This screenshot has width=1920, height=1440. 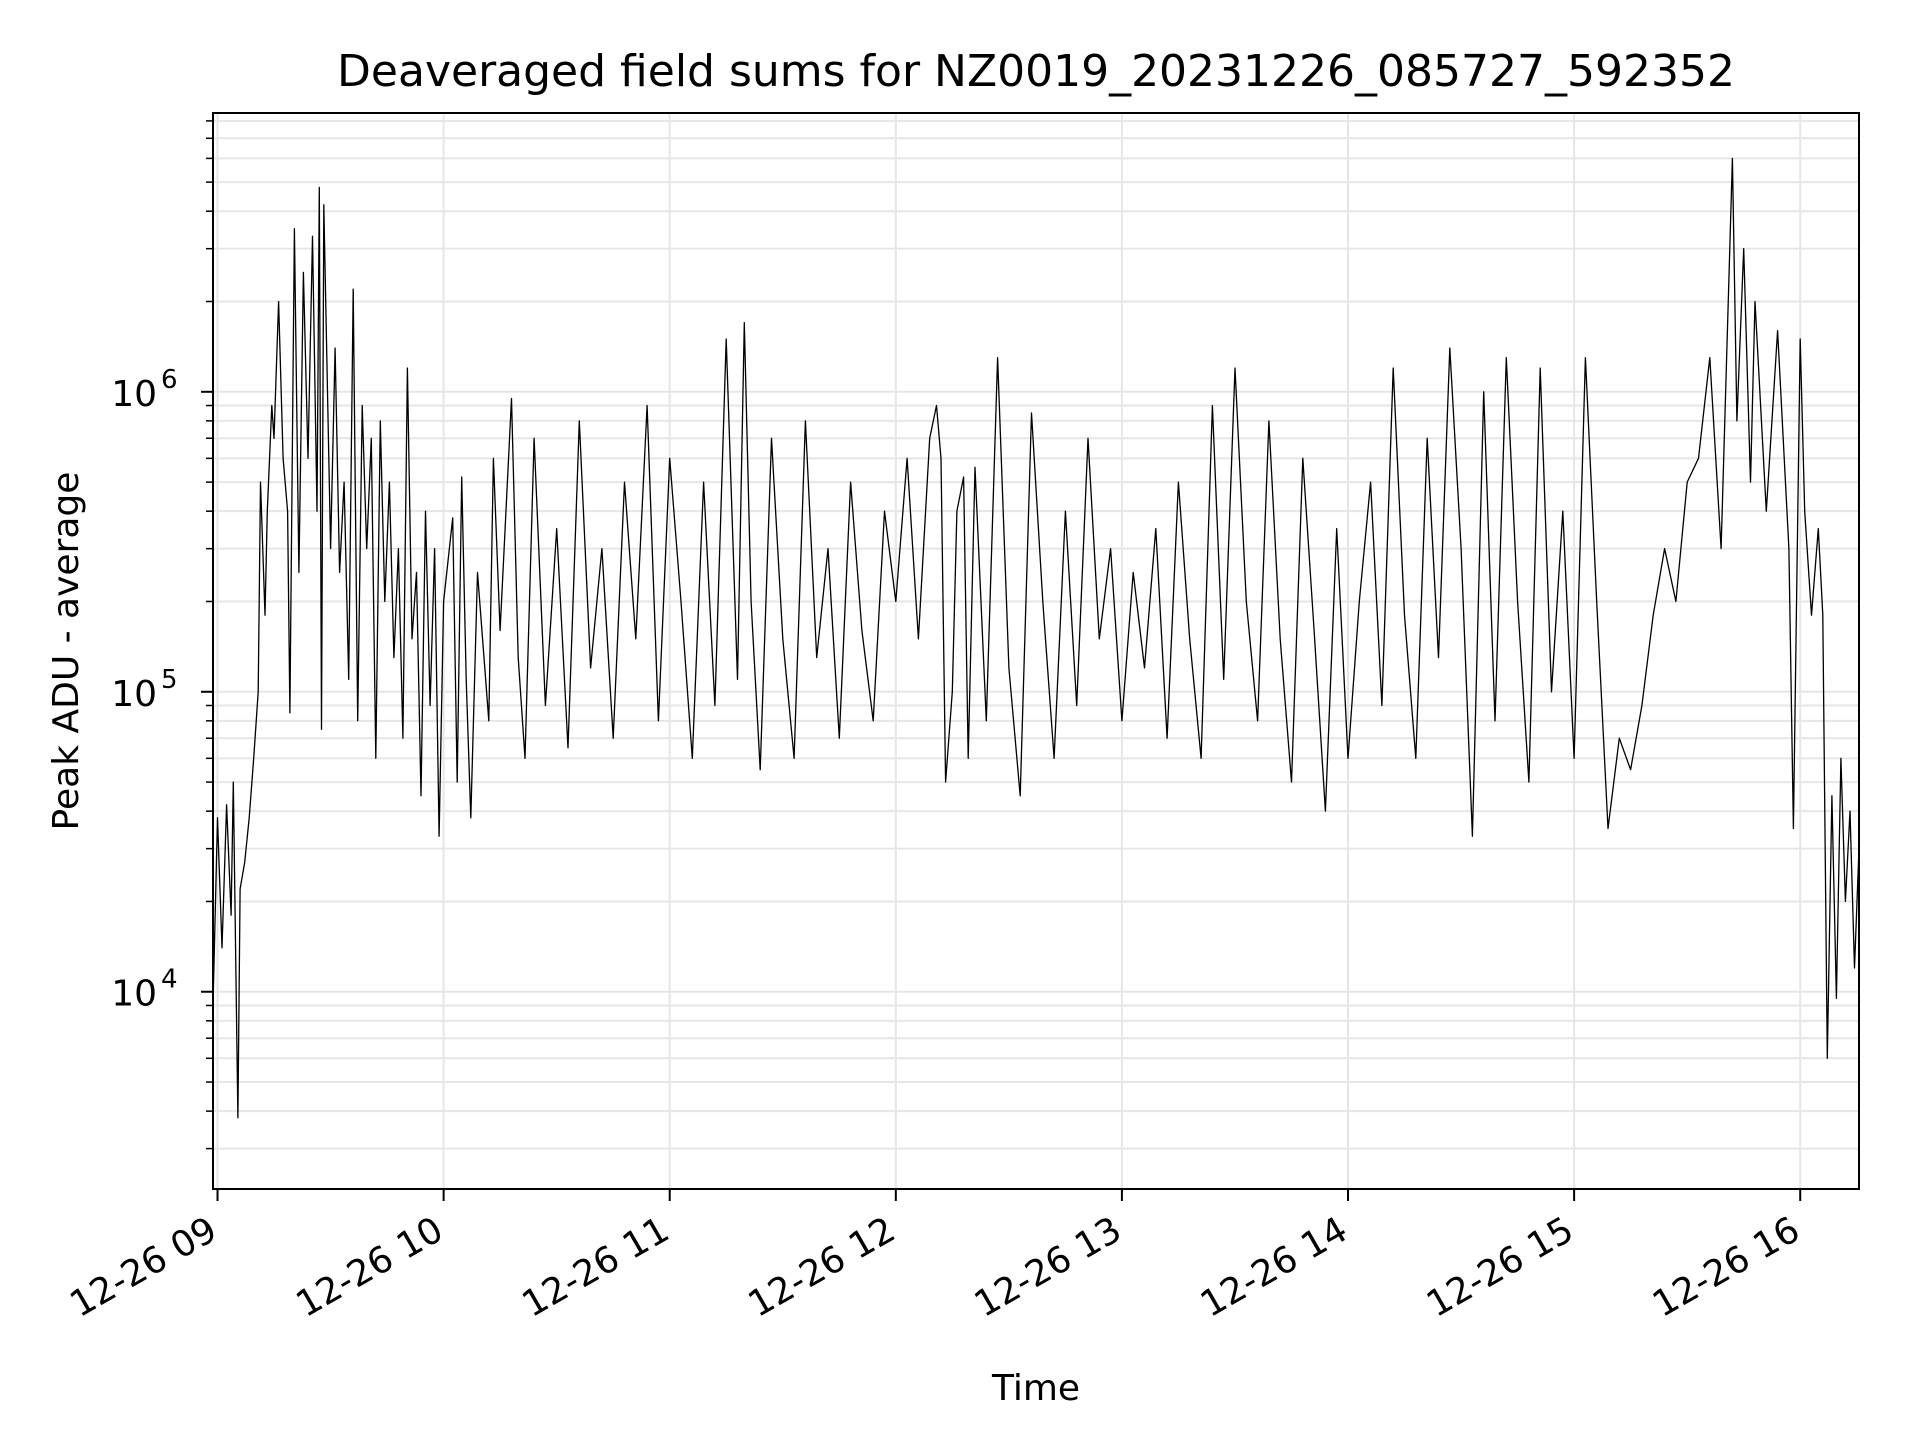 What do you see at coordinates (169, 680) in the screenshot?
I see `y-tick-exponent: 5` at bounding box center [169, 680].